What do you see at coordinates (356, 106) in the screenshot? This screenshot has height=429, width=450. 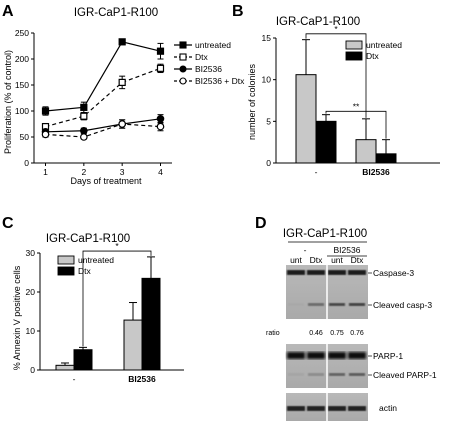 I see `panel-b-significance-label: **` at bounding box center [356, 106].